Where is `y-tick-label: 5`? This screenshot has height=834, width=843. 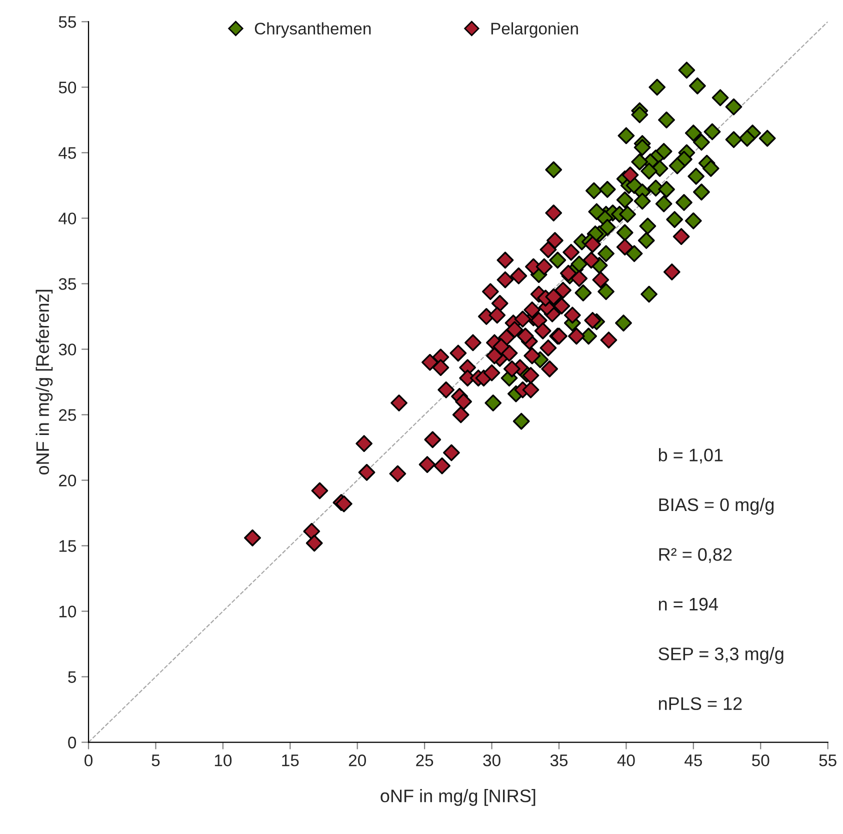
y-tick-label: 5 is located at coordinates (72, 677).